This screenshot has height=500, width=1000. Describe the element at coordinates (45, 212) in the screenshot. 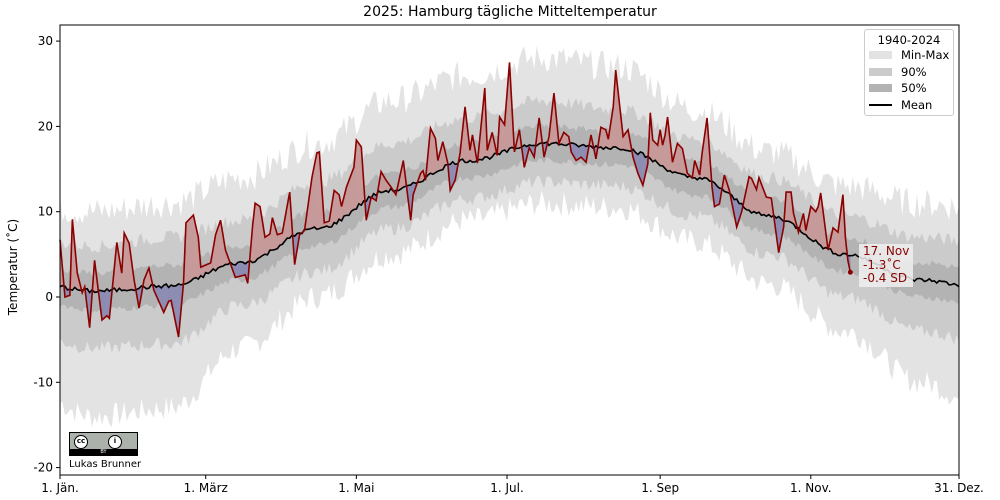

I see `y-tick-label: 10` at that location.